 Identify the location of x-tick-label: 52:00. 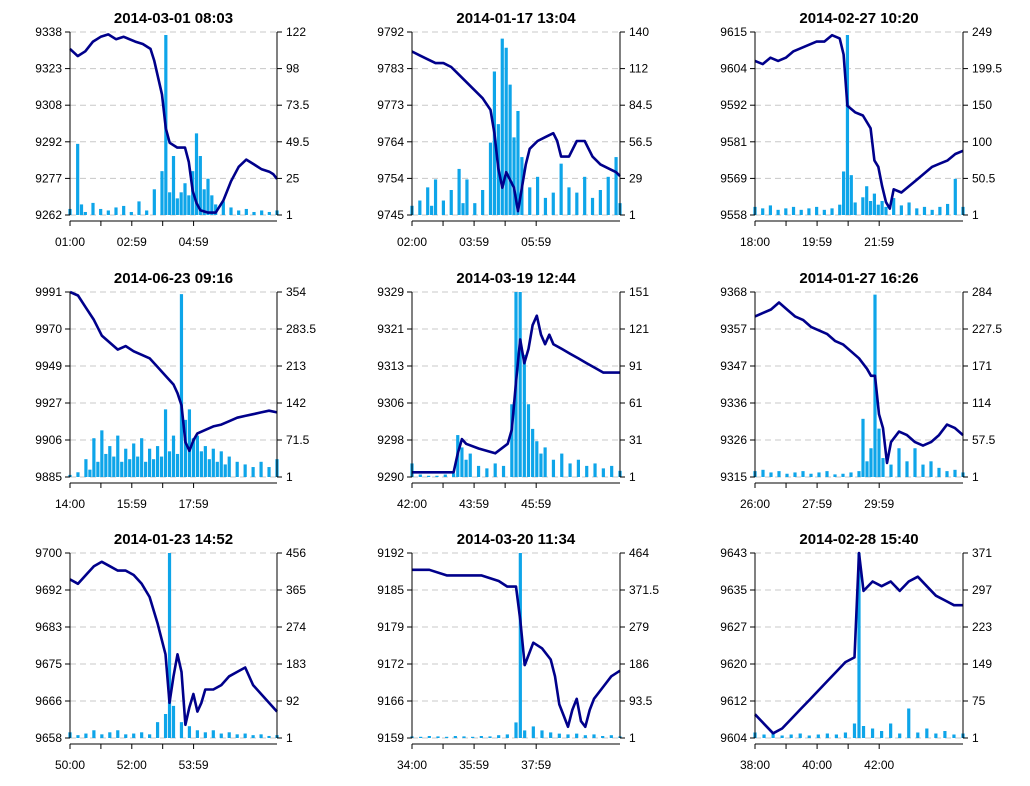
(132, 765).